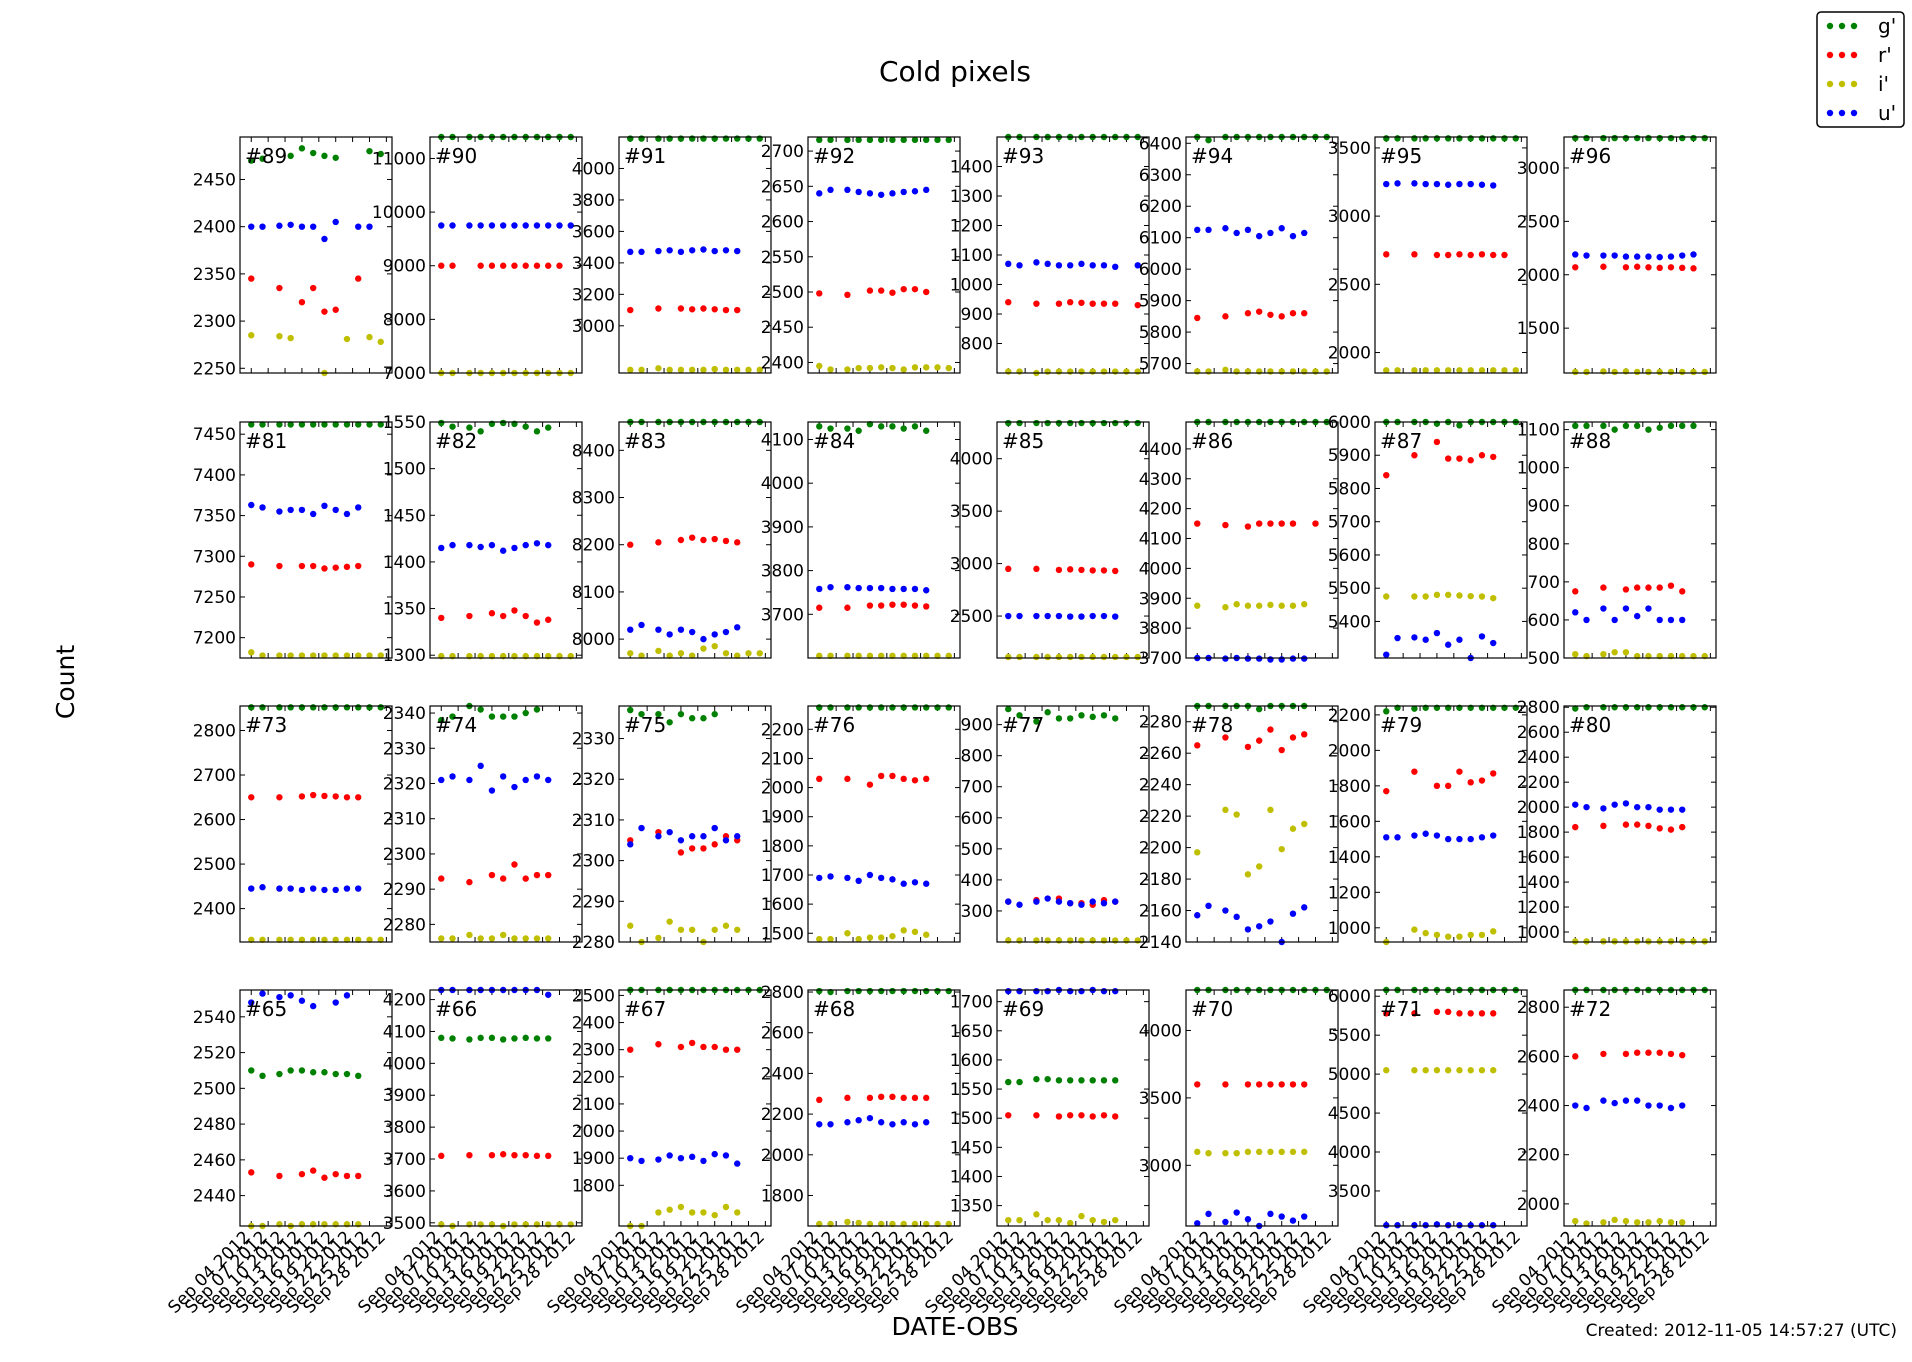 The image size is (1912, 1362). Describe the element at coordinates (971, 168) in the screenshot. I see `y-tick-label: 1400` at that location.